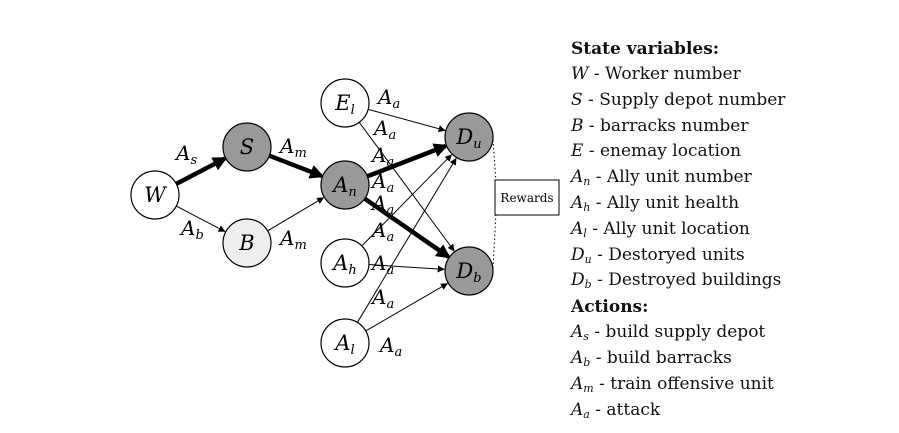 The width and height of the screenshot is (899, 433). Describe the element at coordinates (407, 120) in the screenshot. I see `edge-el-du` at that location.